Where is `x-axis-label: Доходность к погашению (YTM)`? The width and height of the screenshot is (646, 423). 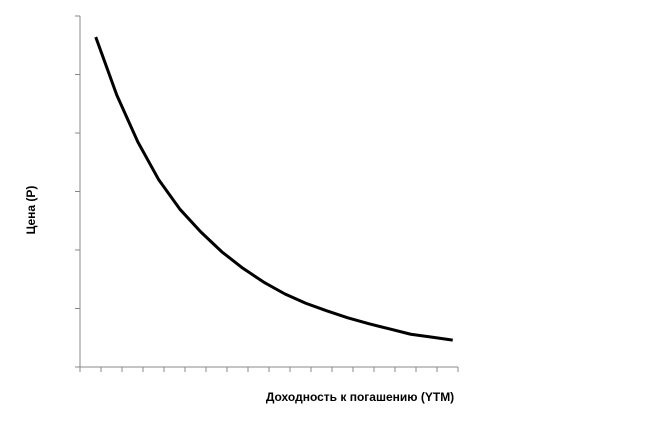 x-axis-label: Доходность к погашению (YTM) is located at coordinates (360, 397).